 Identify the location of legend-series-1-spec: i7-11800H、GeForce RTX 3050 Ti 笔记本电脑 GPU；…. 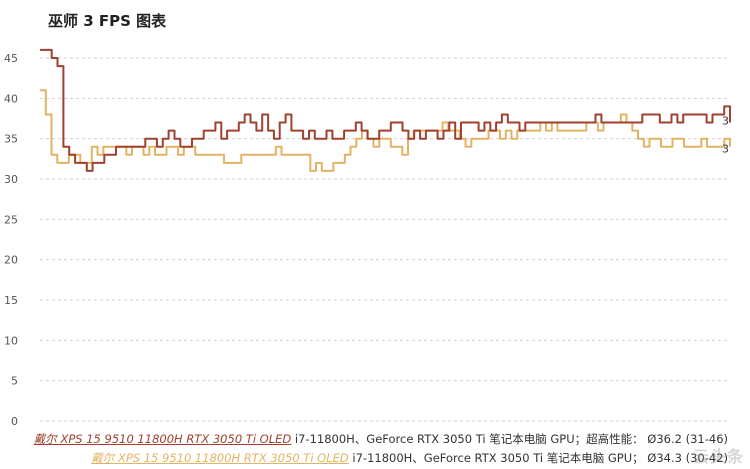
(469, 439).